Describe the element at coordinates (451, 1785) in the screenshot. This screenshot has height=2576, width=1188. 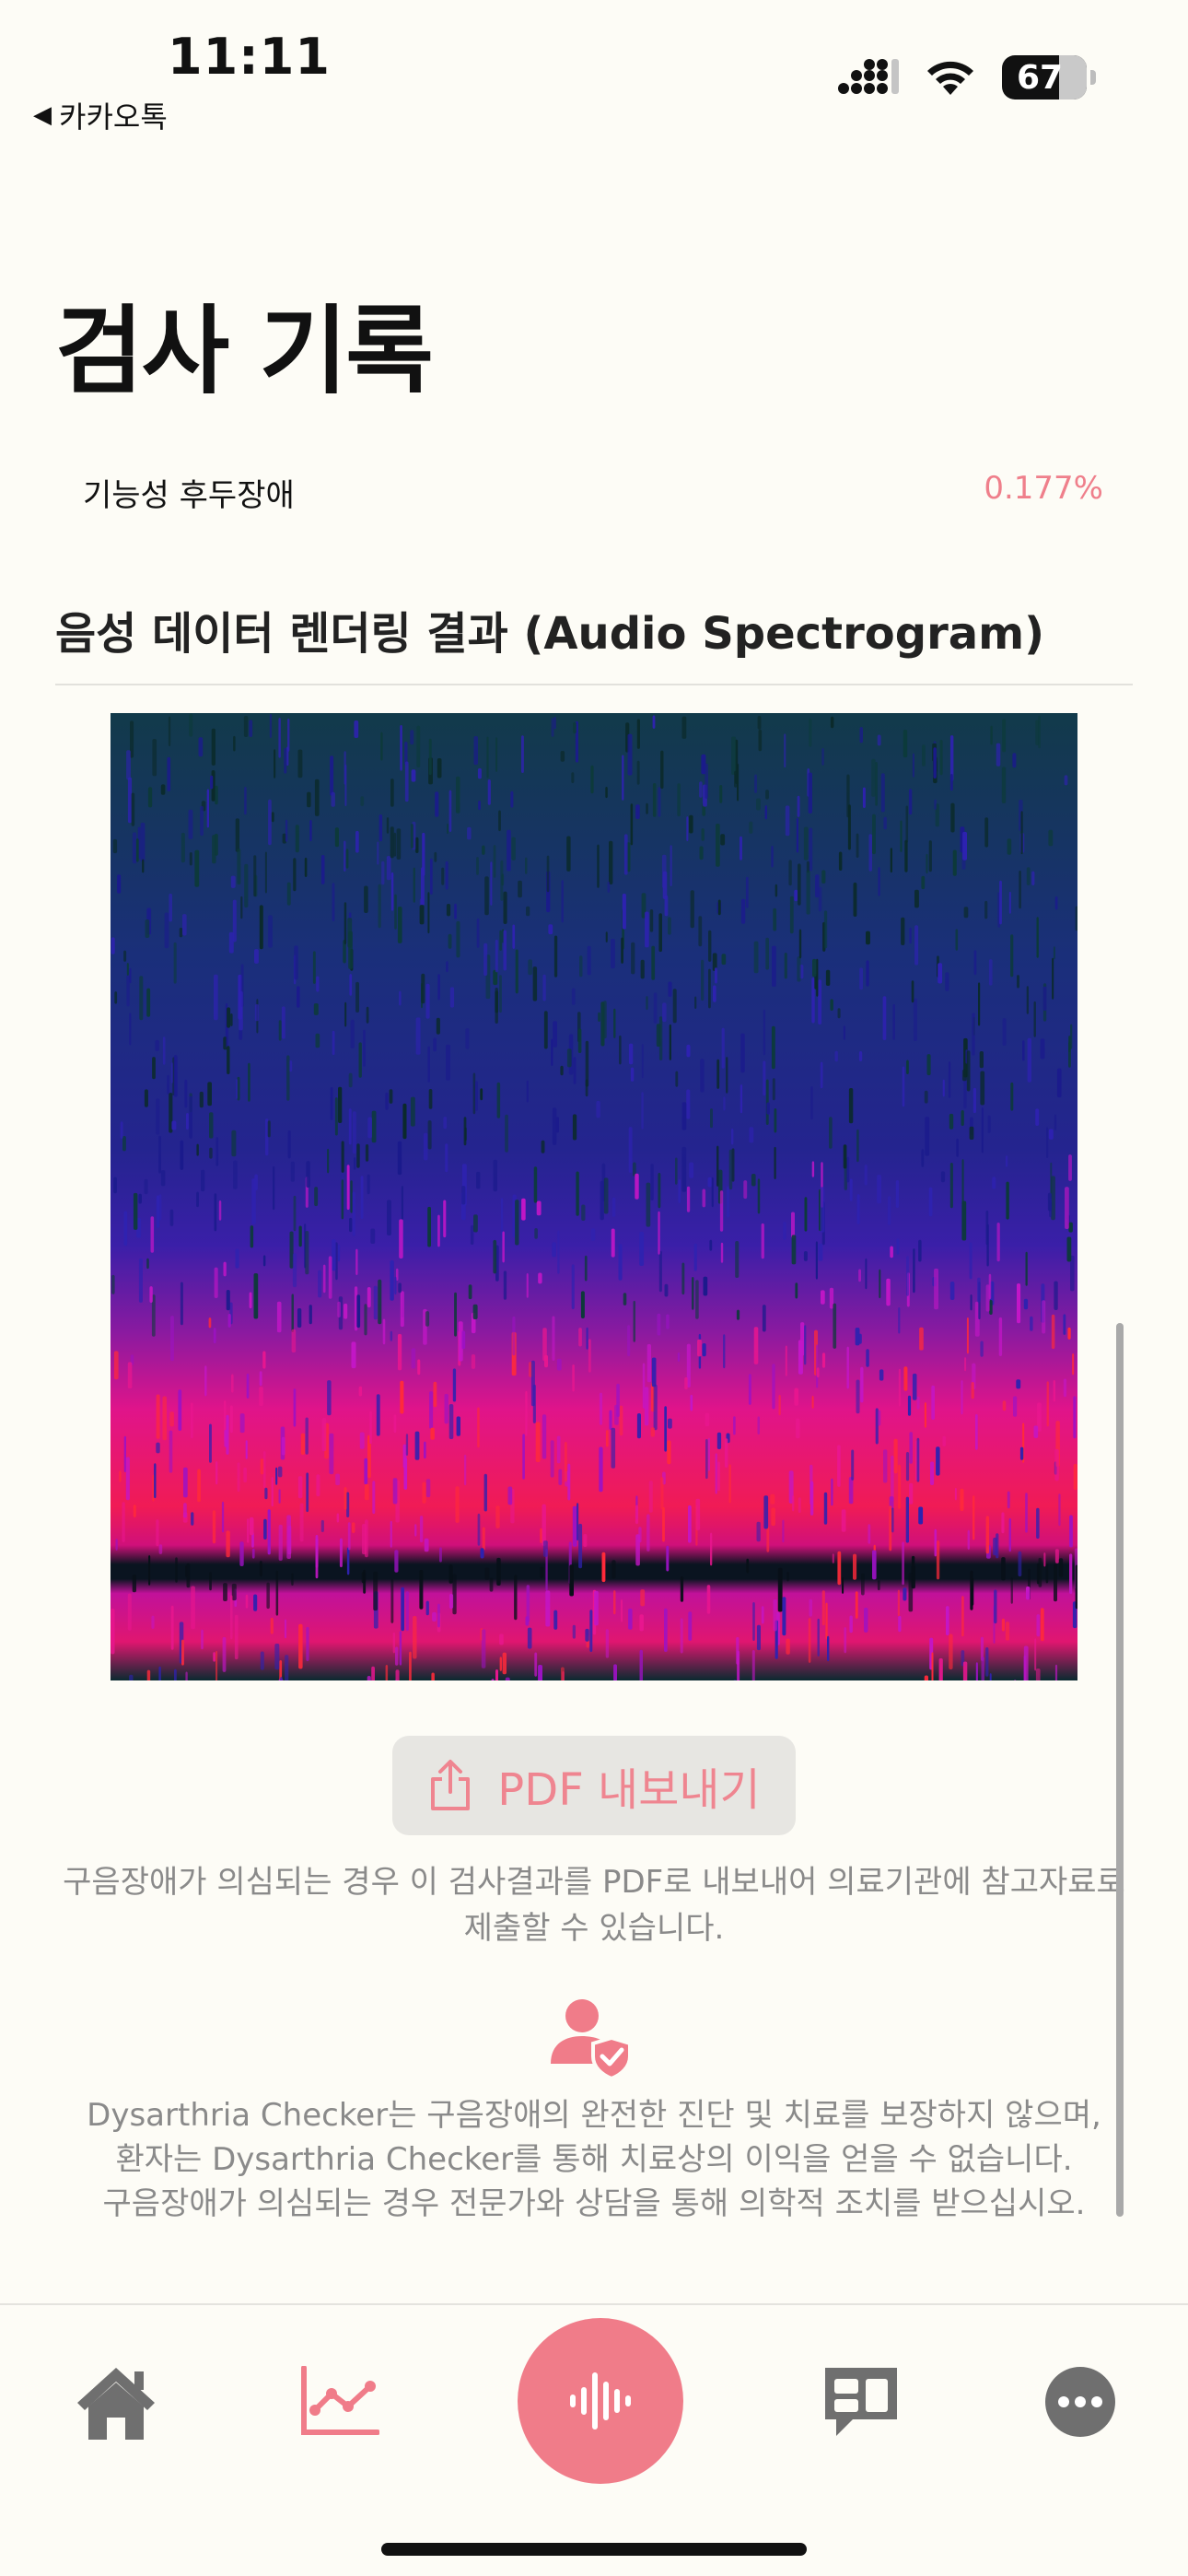
I see `share-icon` at that location.